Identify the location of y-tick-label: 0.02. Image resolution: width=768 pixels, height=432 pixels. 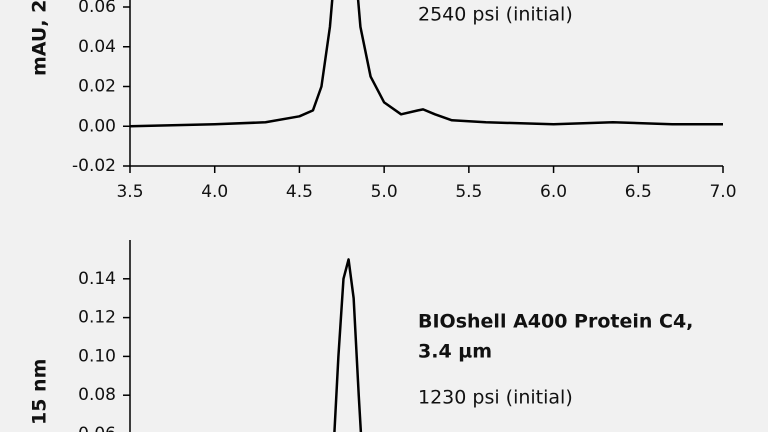
(97, 87).